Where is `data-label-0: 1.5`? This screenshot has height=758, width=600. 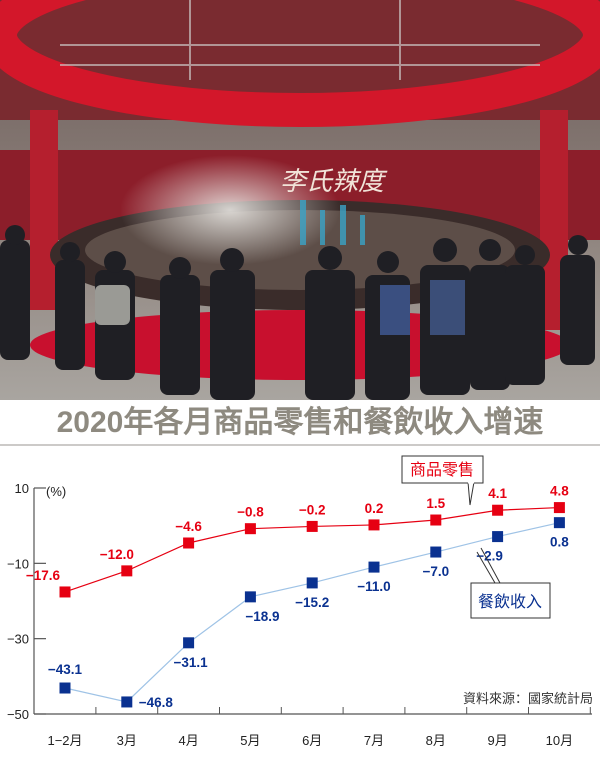
data-label-0: 1.5 is located at coordinates (435, 503).